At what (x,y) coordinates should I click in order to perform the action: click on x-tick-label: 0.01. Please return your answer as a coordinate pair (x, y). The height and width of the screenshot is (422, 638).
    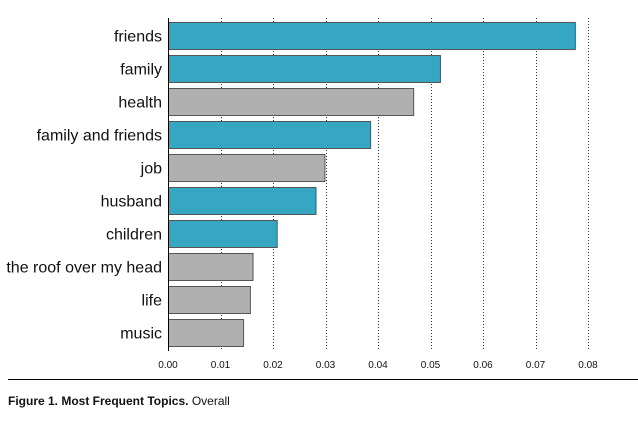
    Looking at the image, I should click on (221, 365).